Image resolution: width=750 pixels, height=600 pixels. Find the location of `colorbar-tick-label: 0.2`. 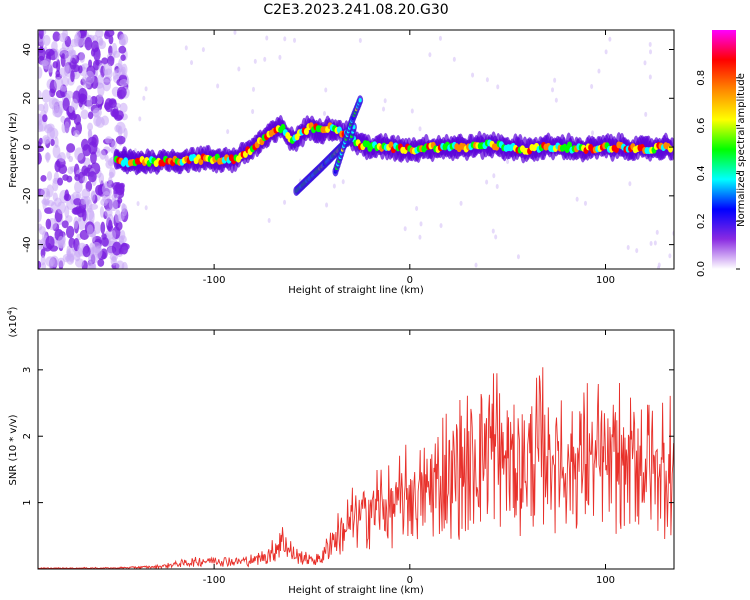

colorbar-tick-label: 0.2 is located at coordinates (701, 221).